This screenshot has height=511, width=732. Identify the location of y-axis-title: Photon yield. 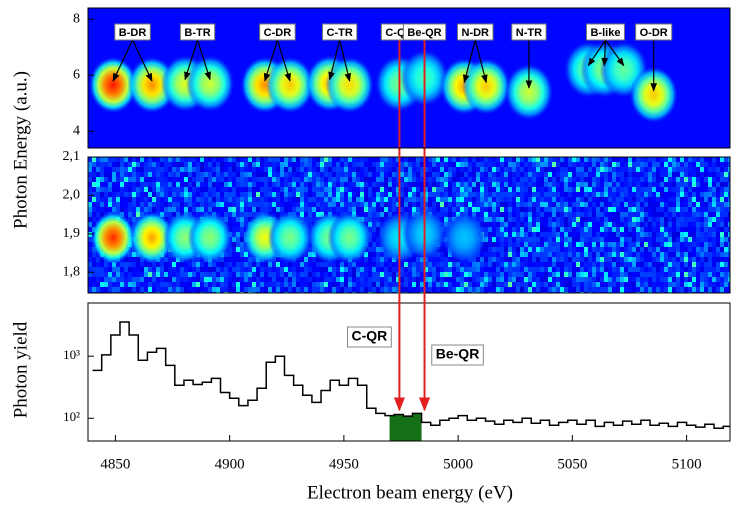
(20, 369).